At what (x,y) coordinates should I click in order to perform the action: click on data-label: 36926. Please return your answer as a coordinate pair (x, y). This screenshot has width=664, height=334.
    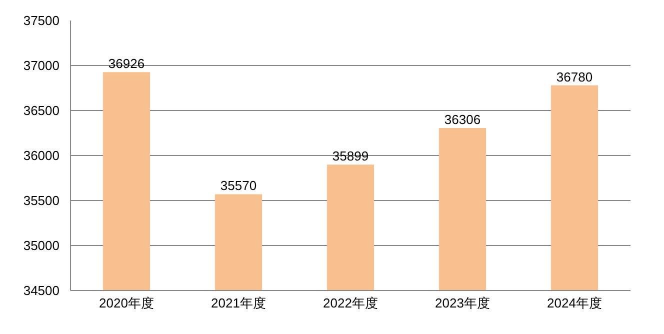
    Looking at the image, I should click on (126, 64).